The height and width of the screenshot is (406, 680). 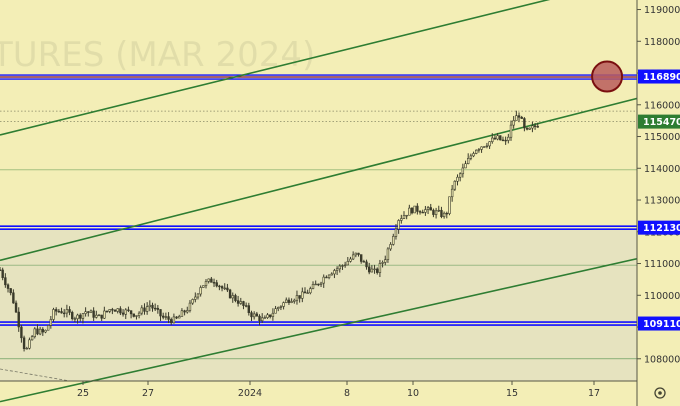 What do you see at coordinates (594, 393) in the screenshot?
I see `x-tick-label: 17` at bounding box center [594, 393].